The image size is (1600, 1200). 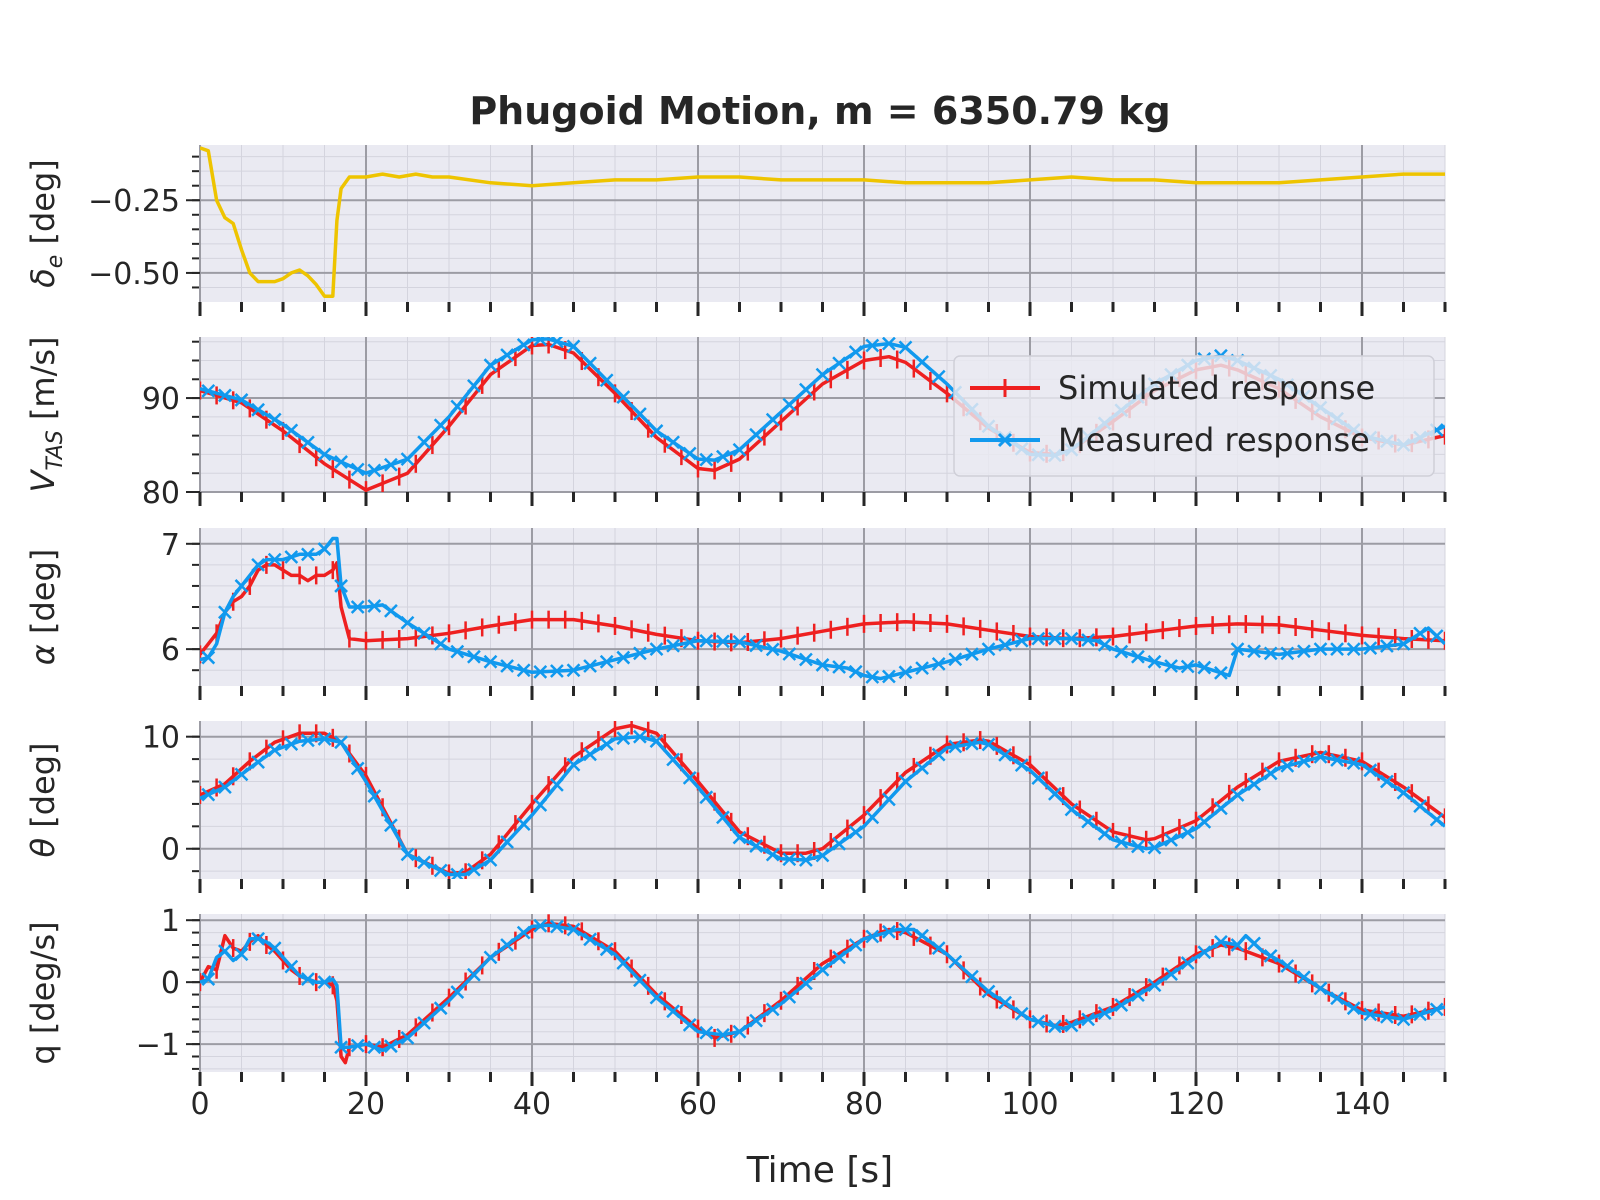 What do you see at coordinates (1172, 388) in the screenshot?
I see `legend-item: Simulated response` at bounding box center [1172, 388].